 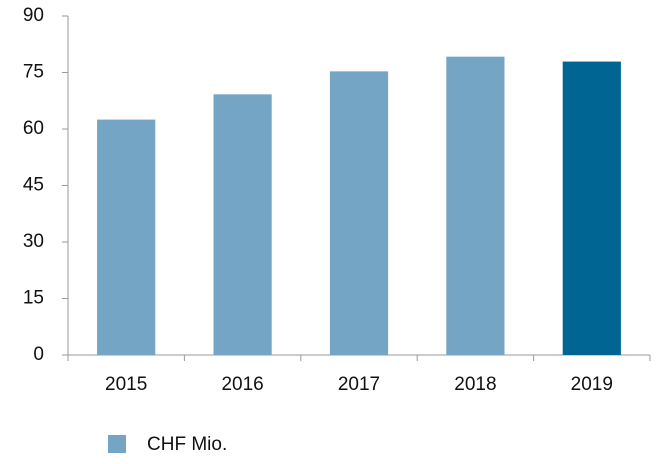 I want to click on y-tick-label: 60, so click(x=33, y=128).